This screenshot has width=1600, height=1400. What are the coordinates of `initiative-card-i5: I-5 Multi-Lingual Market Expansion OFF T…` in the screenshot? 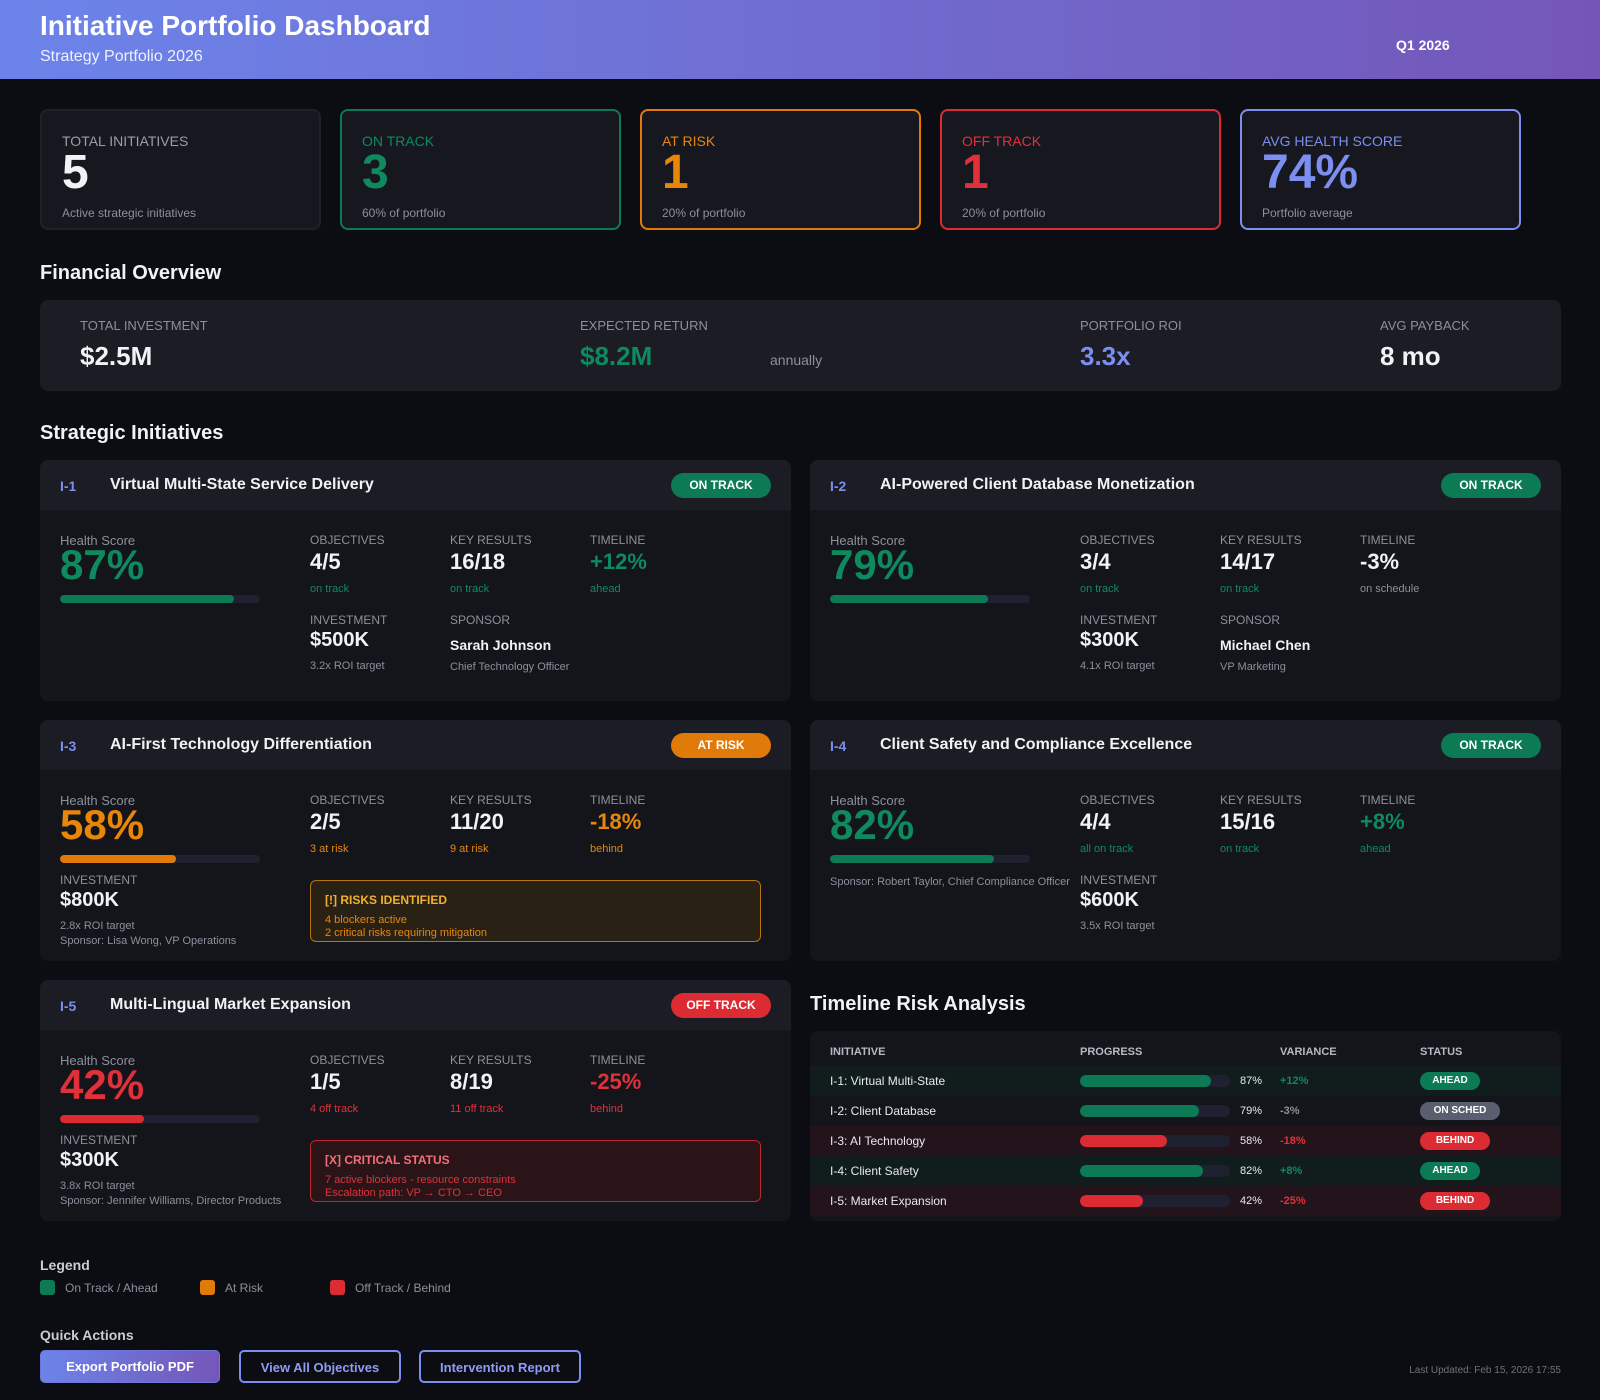 It's located at (415, 1100).